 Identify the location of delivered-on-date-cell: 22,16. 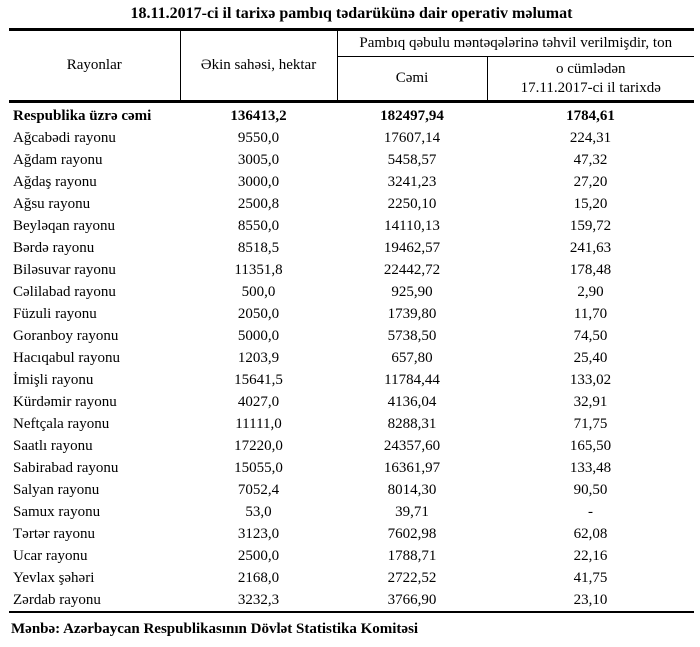
(590, 556).